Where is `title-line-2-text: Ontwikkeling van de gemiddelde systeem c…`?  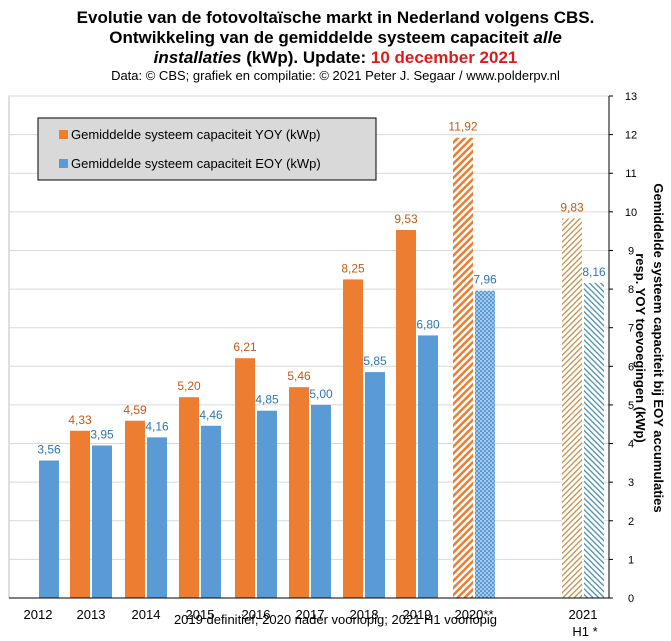
title-line-2-text: Ontwikkeling van de gemiddelde systeem c… is located at coordinates (321, 37).